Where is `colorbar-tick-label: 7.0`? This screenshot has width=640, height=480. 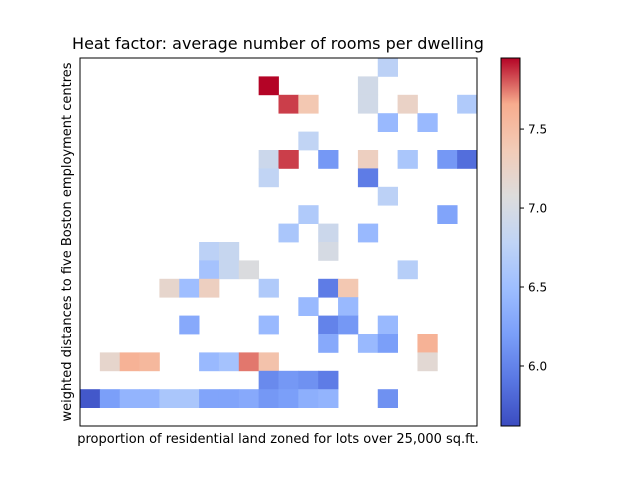 colorbar-tick-label: 7.0 is located at coordinates (537, 209).